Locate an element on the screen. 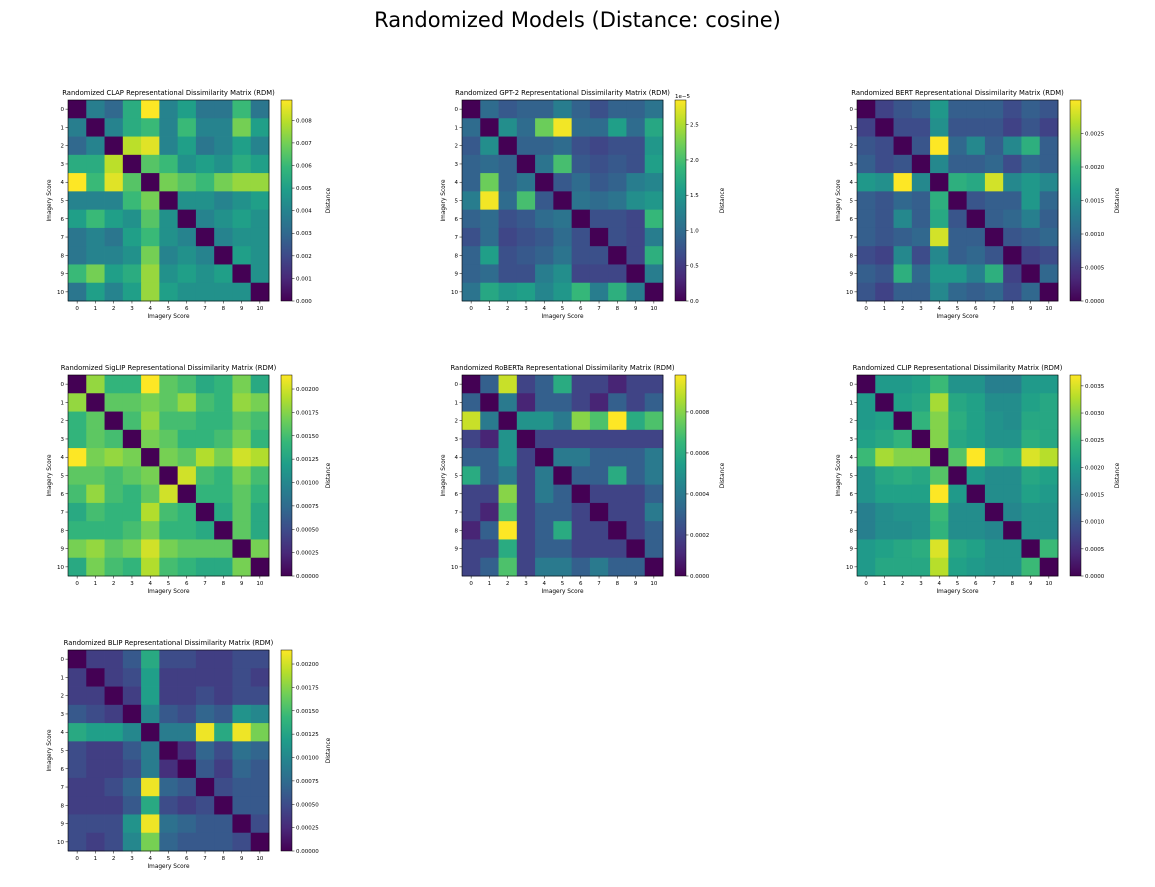 The image size is (1155, 887). x-tick-label: 1 is located at coordinates (885, 584).